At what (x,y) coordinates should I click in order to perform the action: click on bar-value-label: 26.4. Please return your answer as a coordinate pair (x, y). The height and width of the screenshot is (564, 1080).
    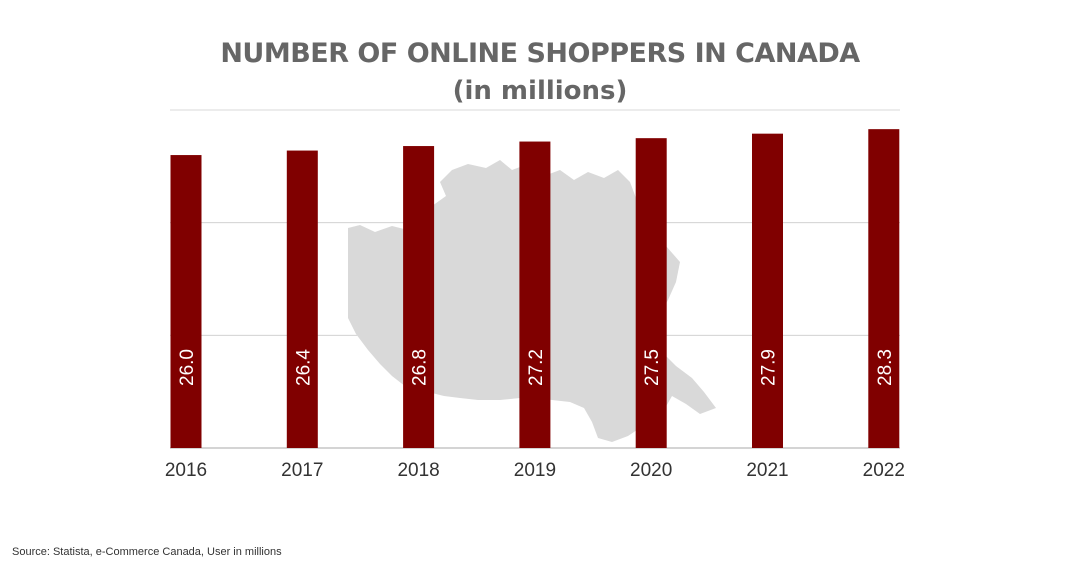
    Looking at the image, I should click on (303, 367).